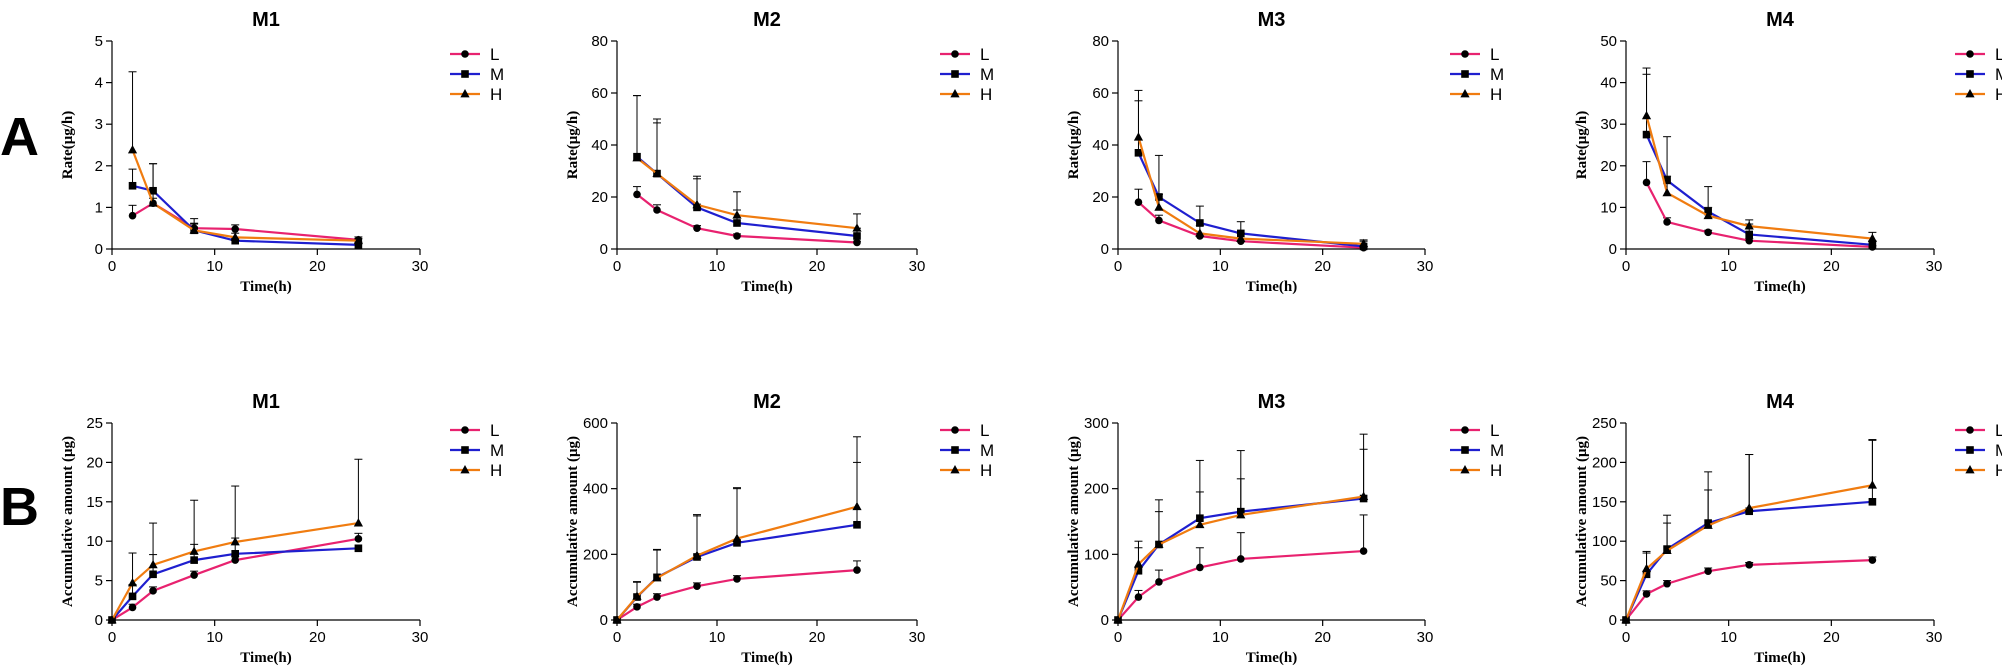 Image resolution: width=2002 pixels, height=668 pixels. What do you see at coordinates (573, 145) in the screenshot?
I see `y-axis-label: Rate(μg/h)` at bounding box center [573, 145].